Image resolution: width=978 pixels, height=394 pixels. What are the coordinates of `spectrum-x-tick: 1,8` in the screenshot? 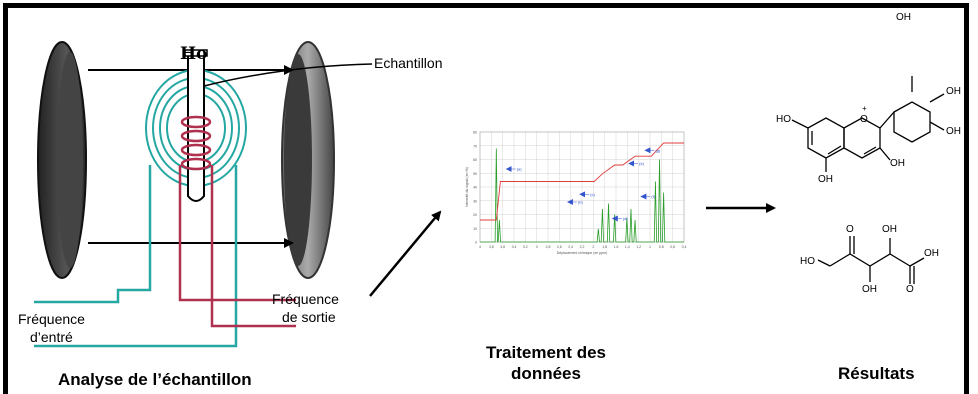 It's located at (604, 247).